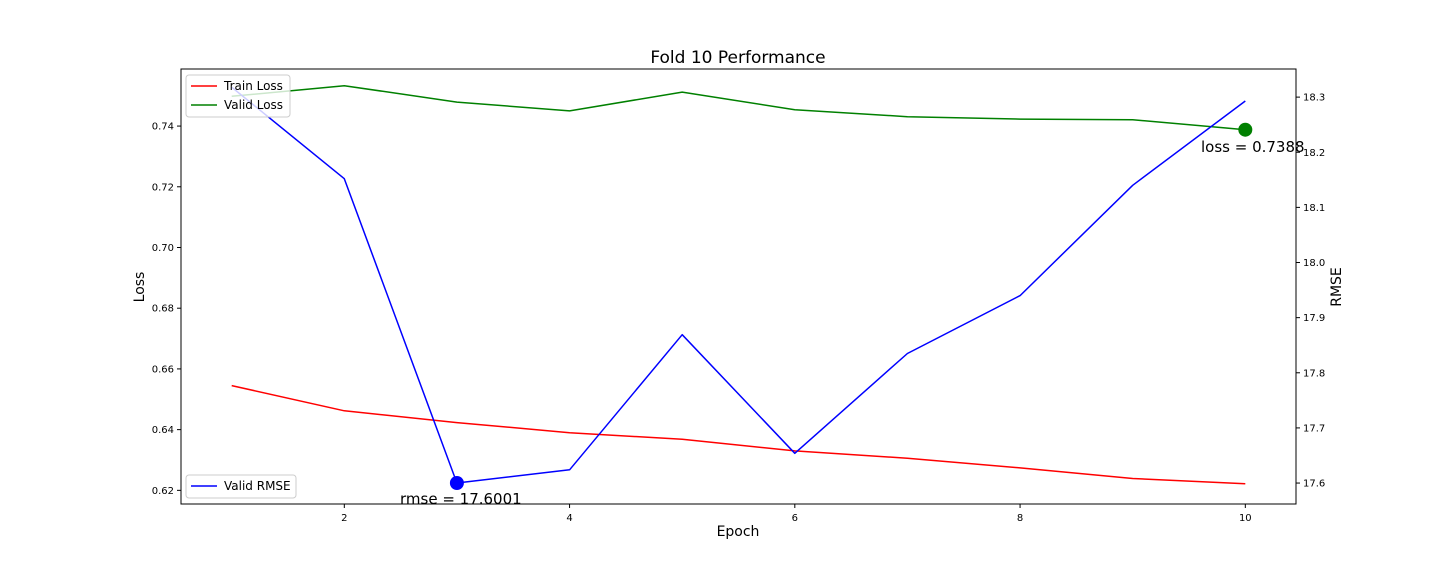 The width and height of the screenshot is (1440, 576). Describe the element at coordinates (1314, 153) in the screenshot. I see `y-right-tick-label: 18.2` at that location.